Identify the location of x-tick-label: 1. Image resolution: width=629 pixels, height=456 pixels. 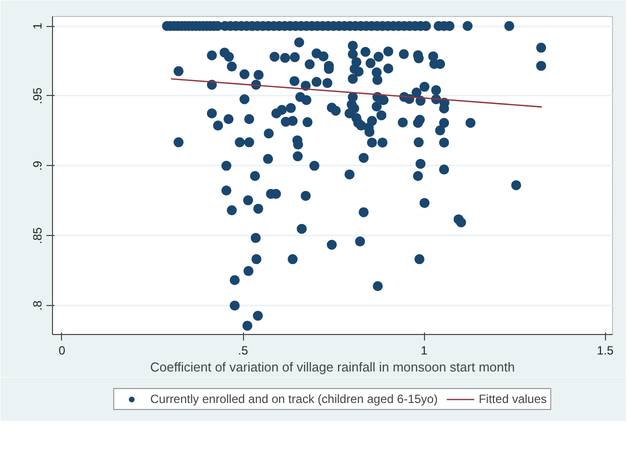
(424, 351).